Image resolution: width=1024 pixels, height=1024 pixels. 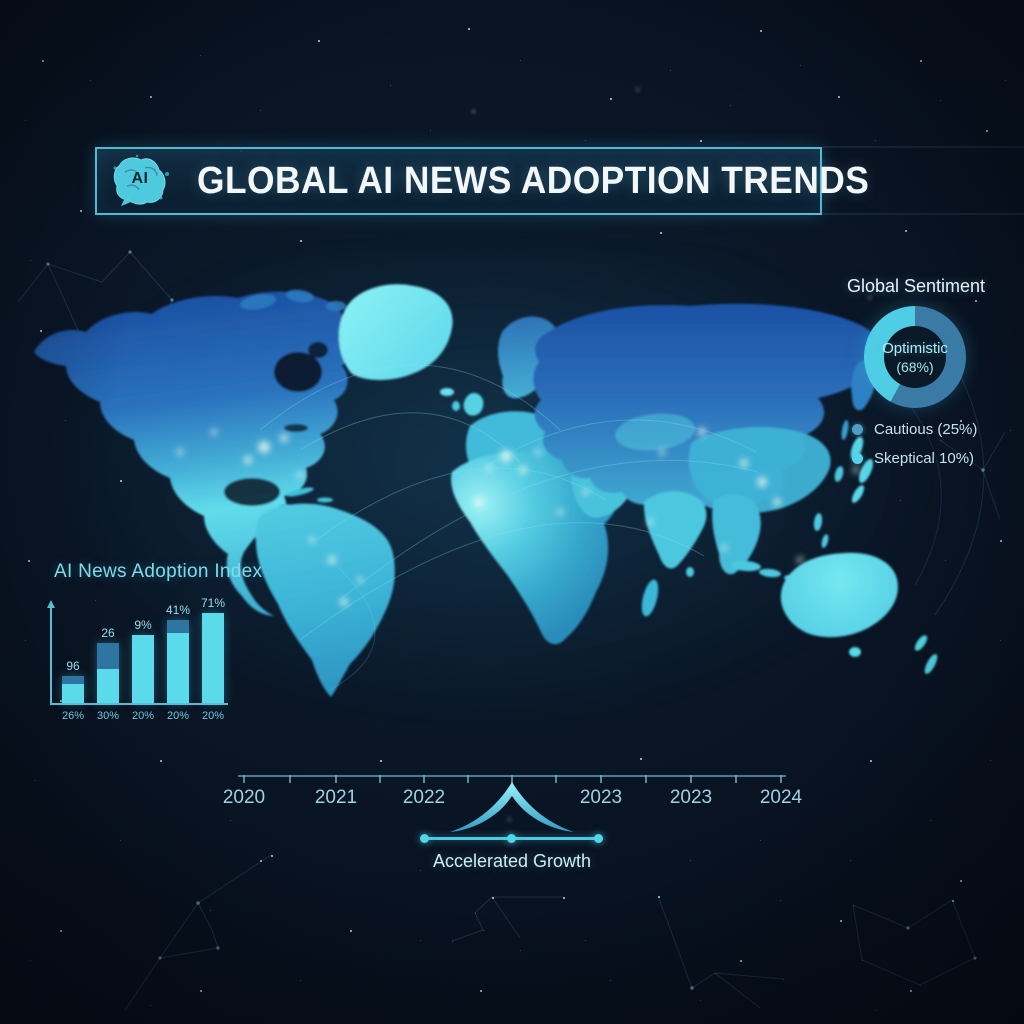 What do you see at coordinates (915, 366) in the screenshot?
I see `donut-center-value: (68%)` at bounding box center [915, 366].